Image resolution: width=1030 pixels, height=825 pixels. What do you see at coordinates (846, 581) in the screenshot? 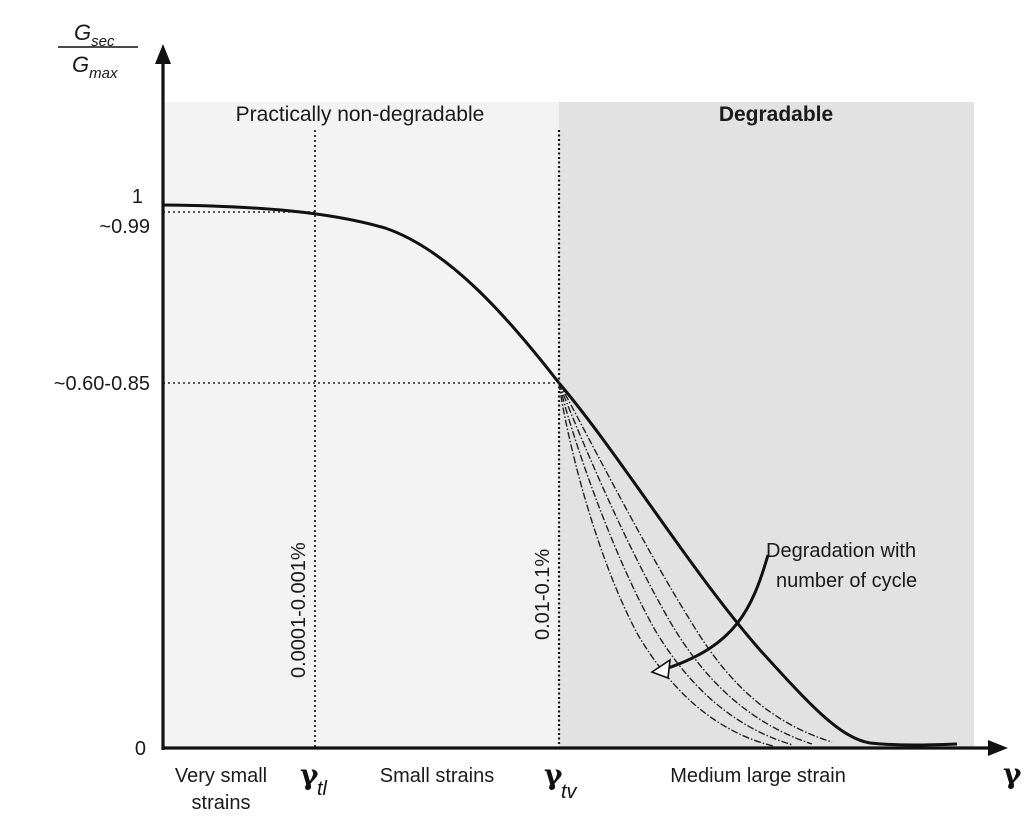
I see `annotation-line2: number of cycle` at bounding box center [846, 581].